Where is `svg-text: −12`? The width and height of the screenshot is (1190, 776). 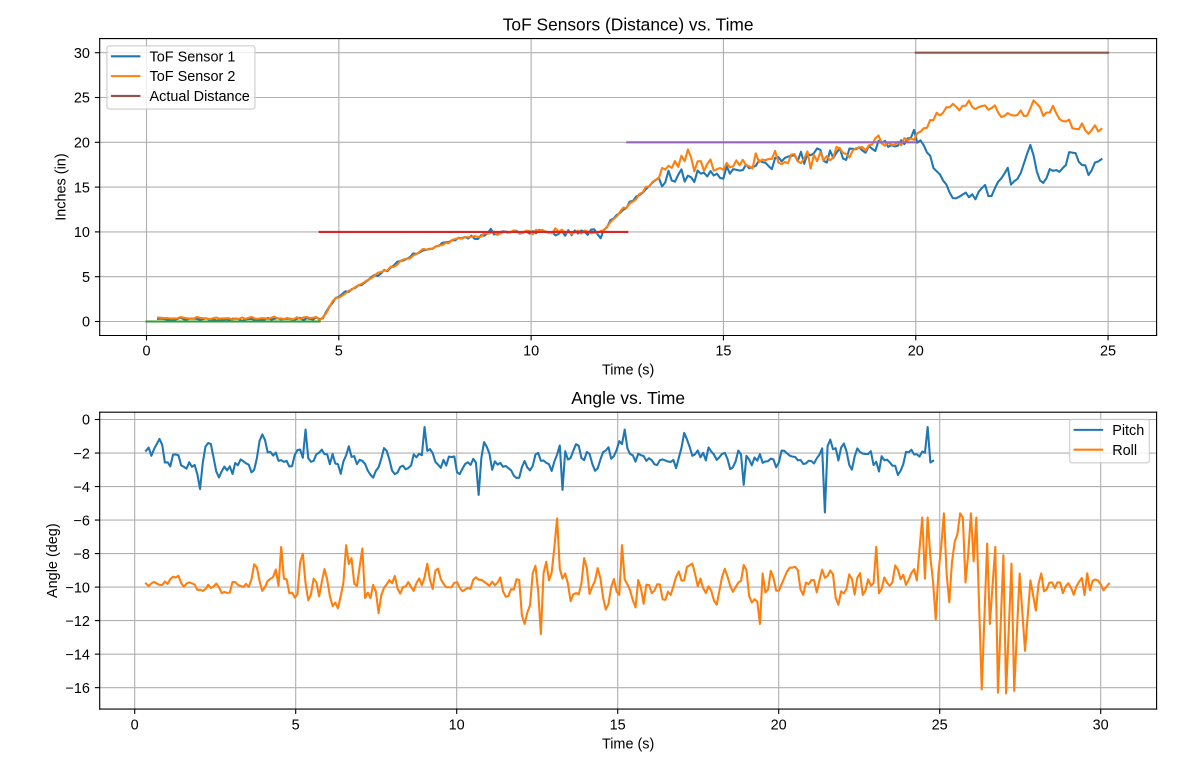 svg-text: −12 is located at coordinates (77, 622).